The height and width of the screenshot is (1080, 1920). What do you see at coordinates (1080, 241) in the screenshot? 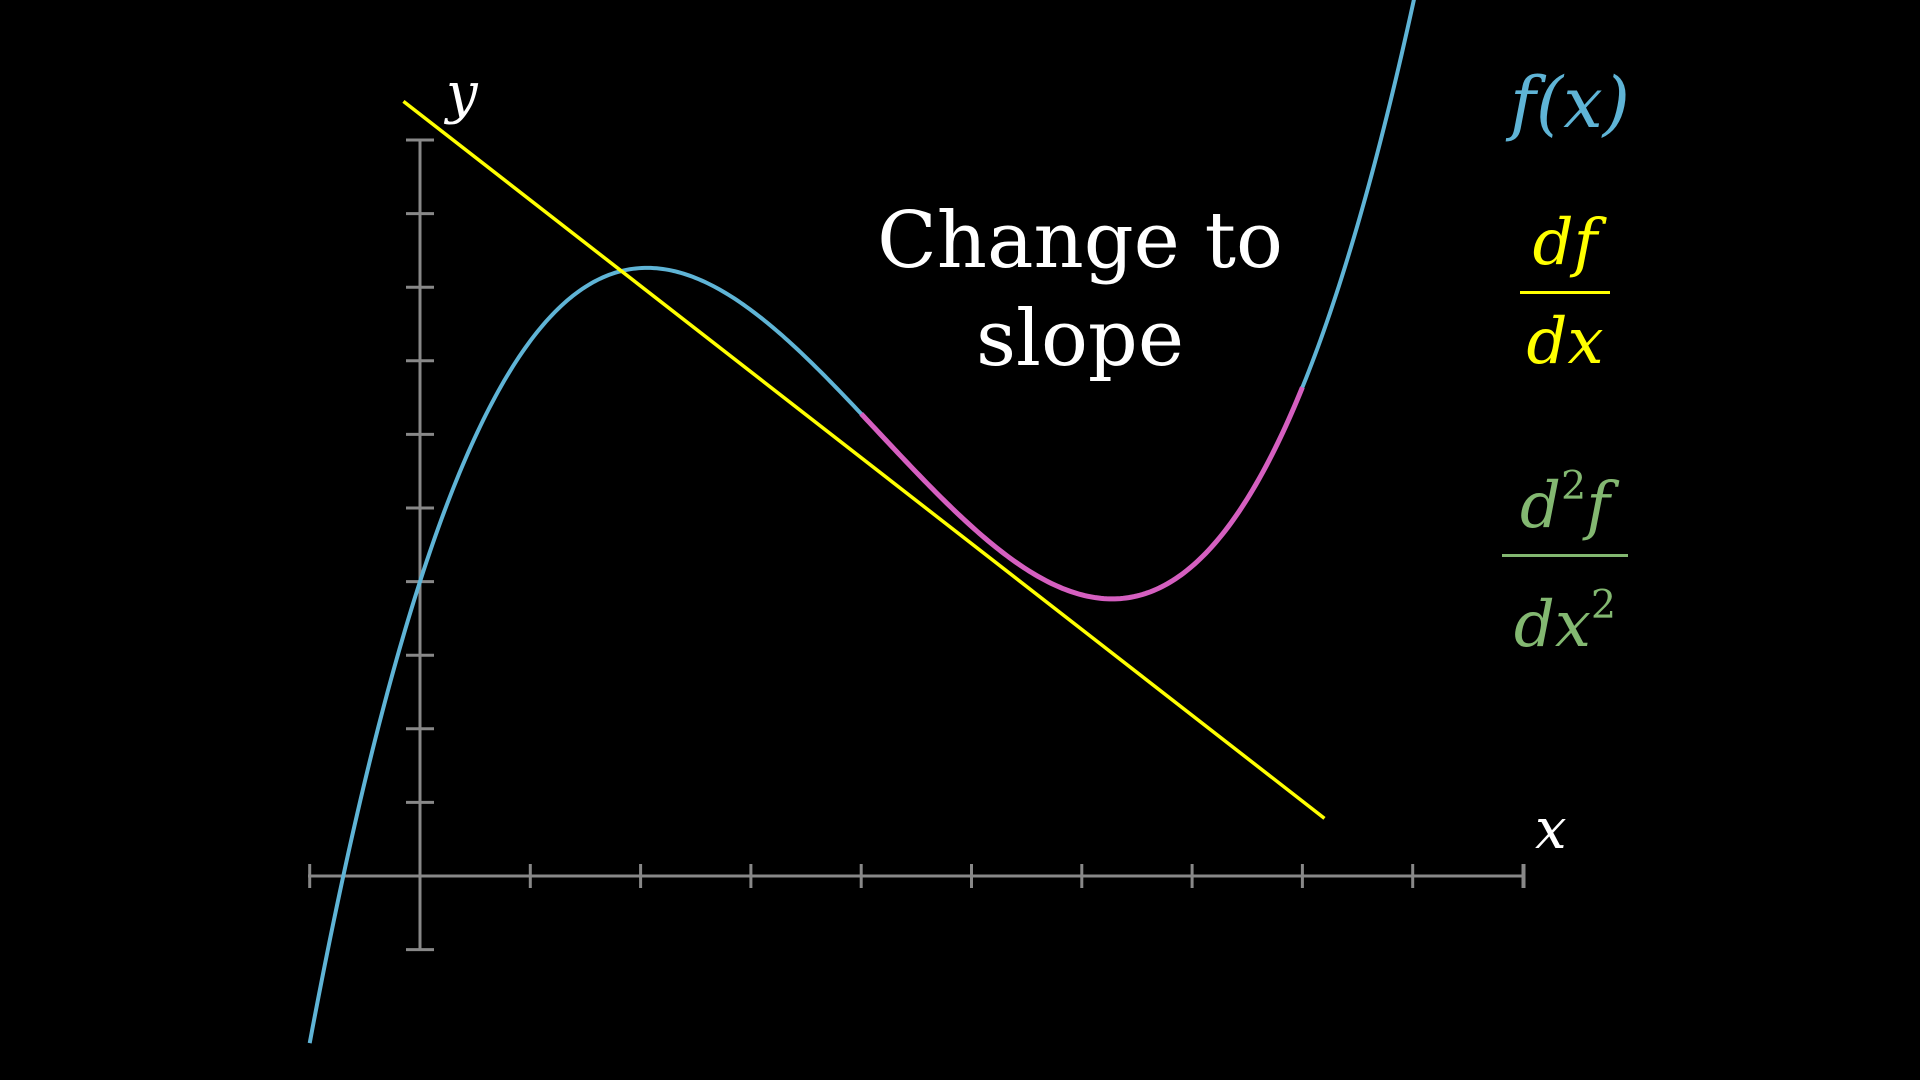
I see `caption-line-1: Change to` at bounding box center [1080, 241].